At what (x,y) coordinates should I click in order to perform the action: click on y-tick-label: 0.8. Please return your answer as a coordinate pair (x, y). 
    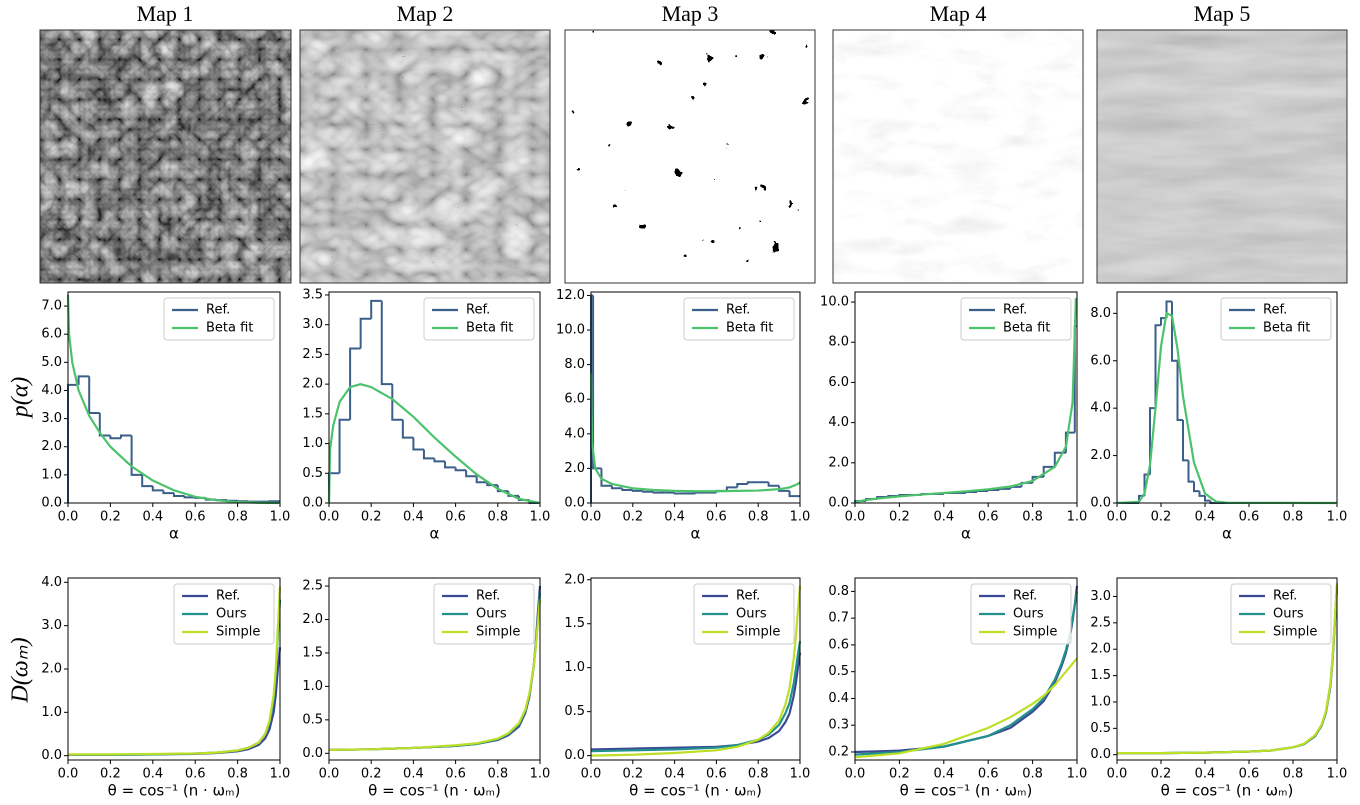
    Looking at the image, I should click on (838, 591).